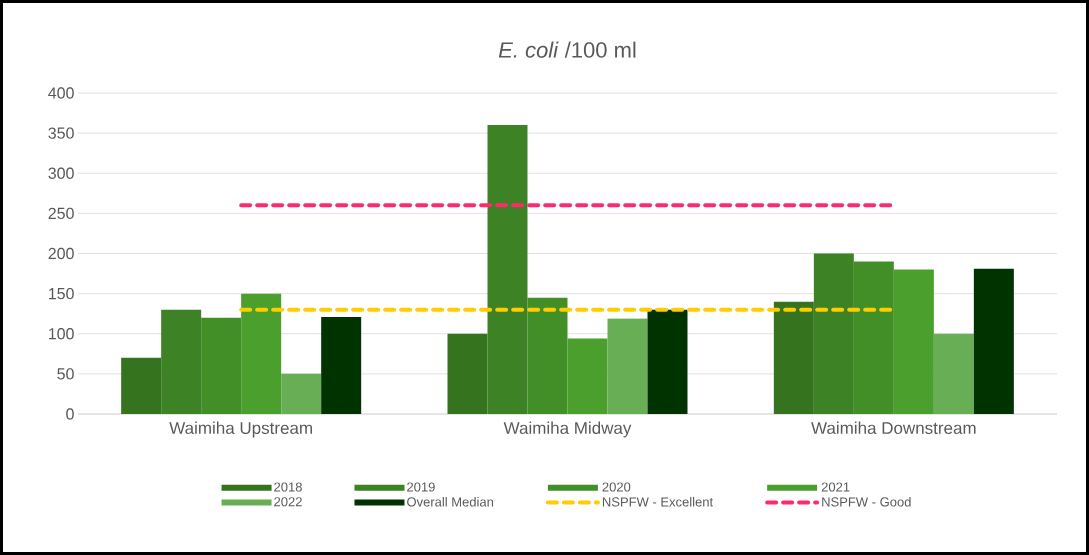  I want to click on y-tick-label: 200, so click(61, 253).